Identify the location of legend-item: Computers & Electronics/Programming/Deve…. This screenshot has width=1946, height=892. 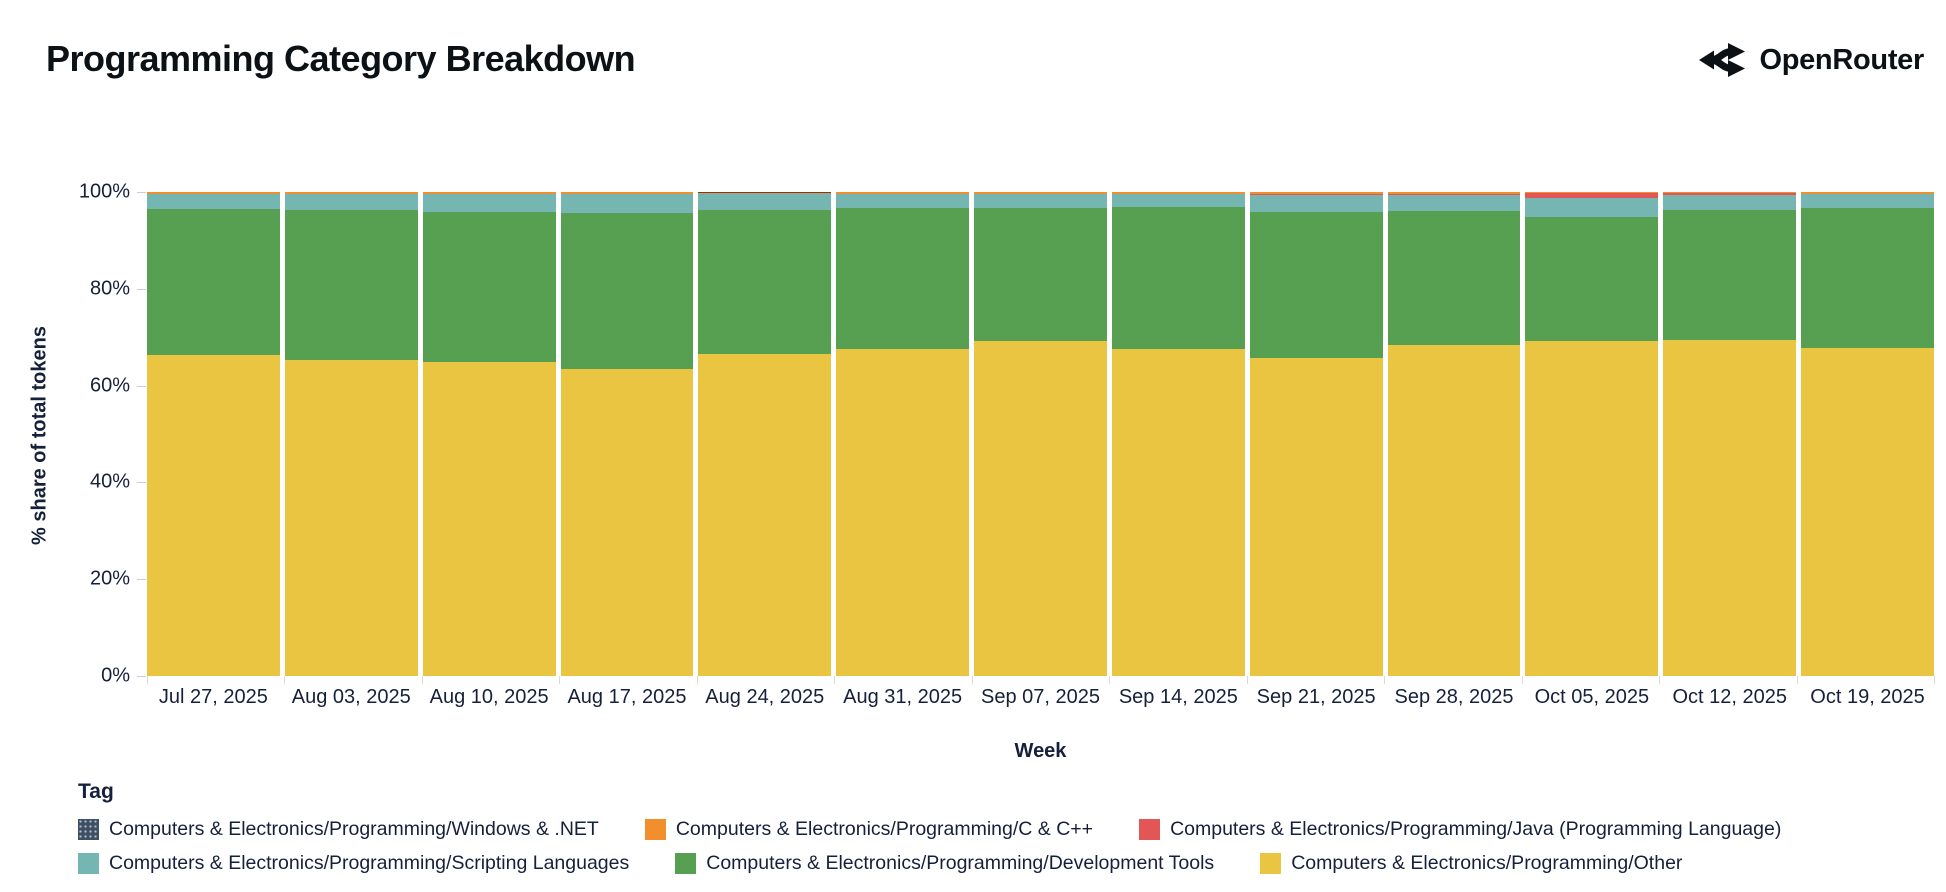
(944, 863).